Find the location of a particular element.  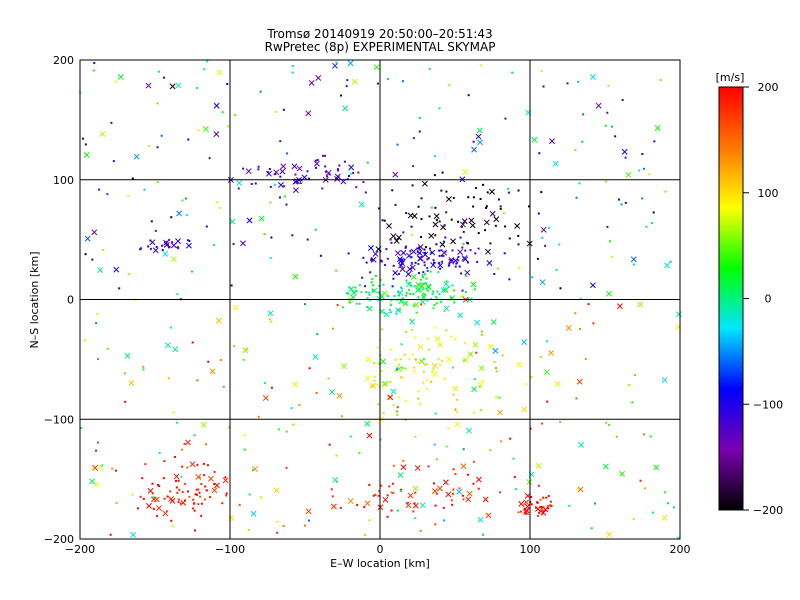

colorbar is located at coordinates (731, 298).